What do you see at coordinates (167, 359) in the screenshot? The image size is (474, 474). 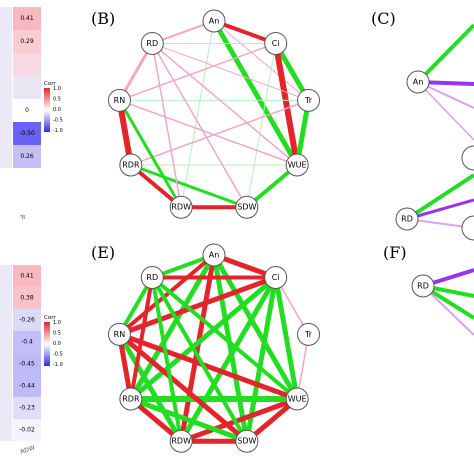 I see `edge-RDW-RD` at bounding box center [167, 359].